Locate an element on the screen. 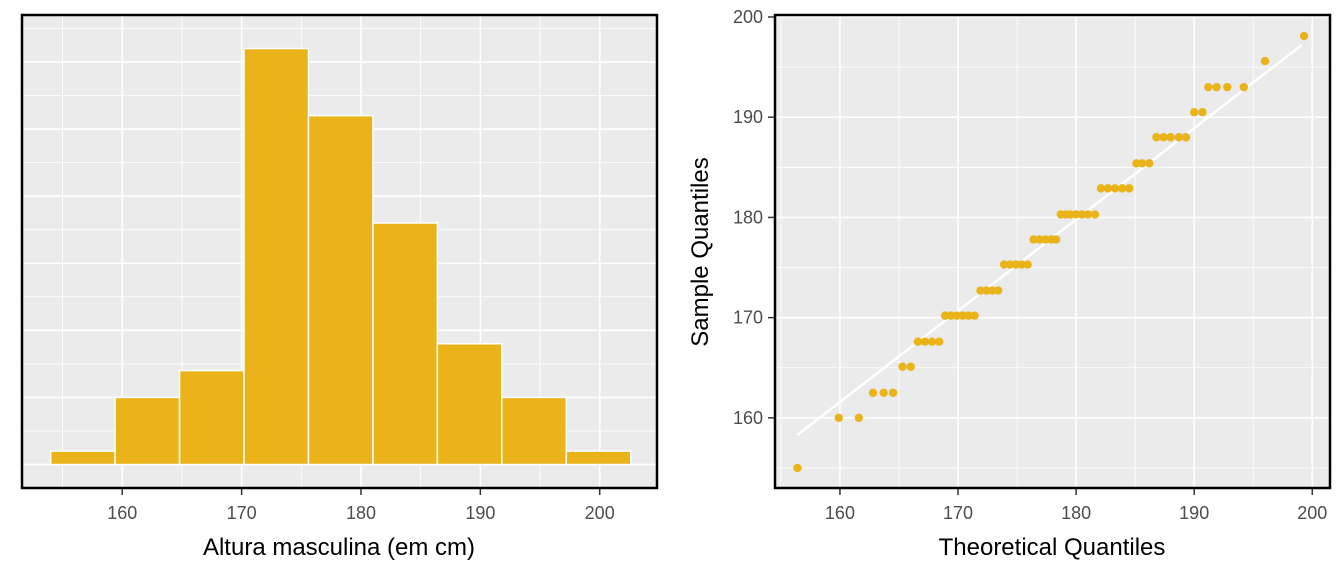 The height and width of the screenshot is (576, 1344). histogram-x-axis-title: Altura masculina (em cm) is located at coordinates (339, 547).